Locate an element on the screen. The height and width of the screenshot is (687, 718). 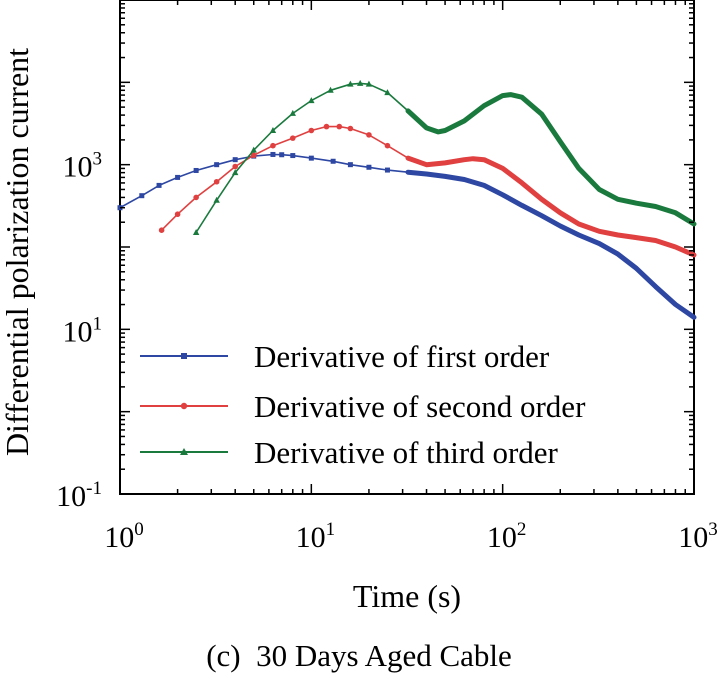
legend-entry-first: Derivative of first order is located at coordinates (345, 356).